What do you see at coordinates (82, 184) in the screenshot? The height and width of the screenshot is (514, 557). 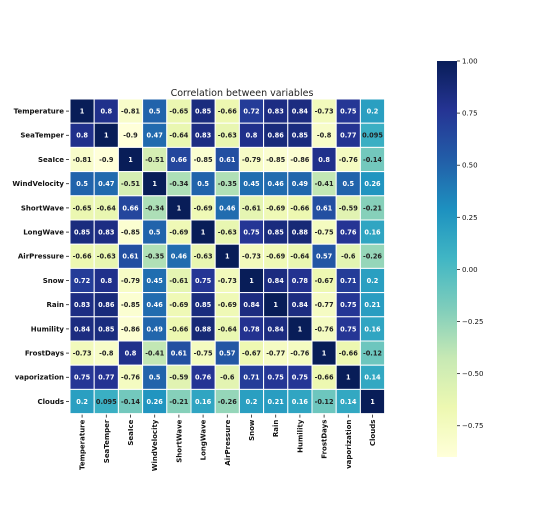 I see `cell-value-label: 0.5` at bounding box center [82, 184].